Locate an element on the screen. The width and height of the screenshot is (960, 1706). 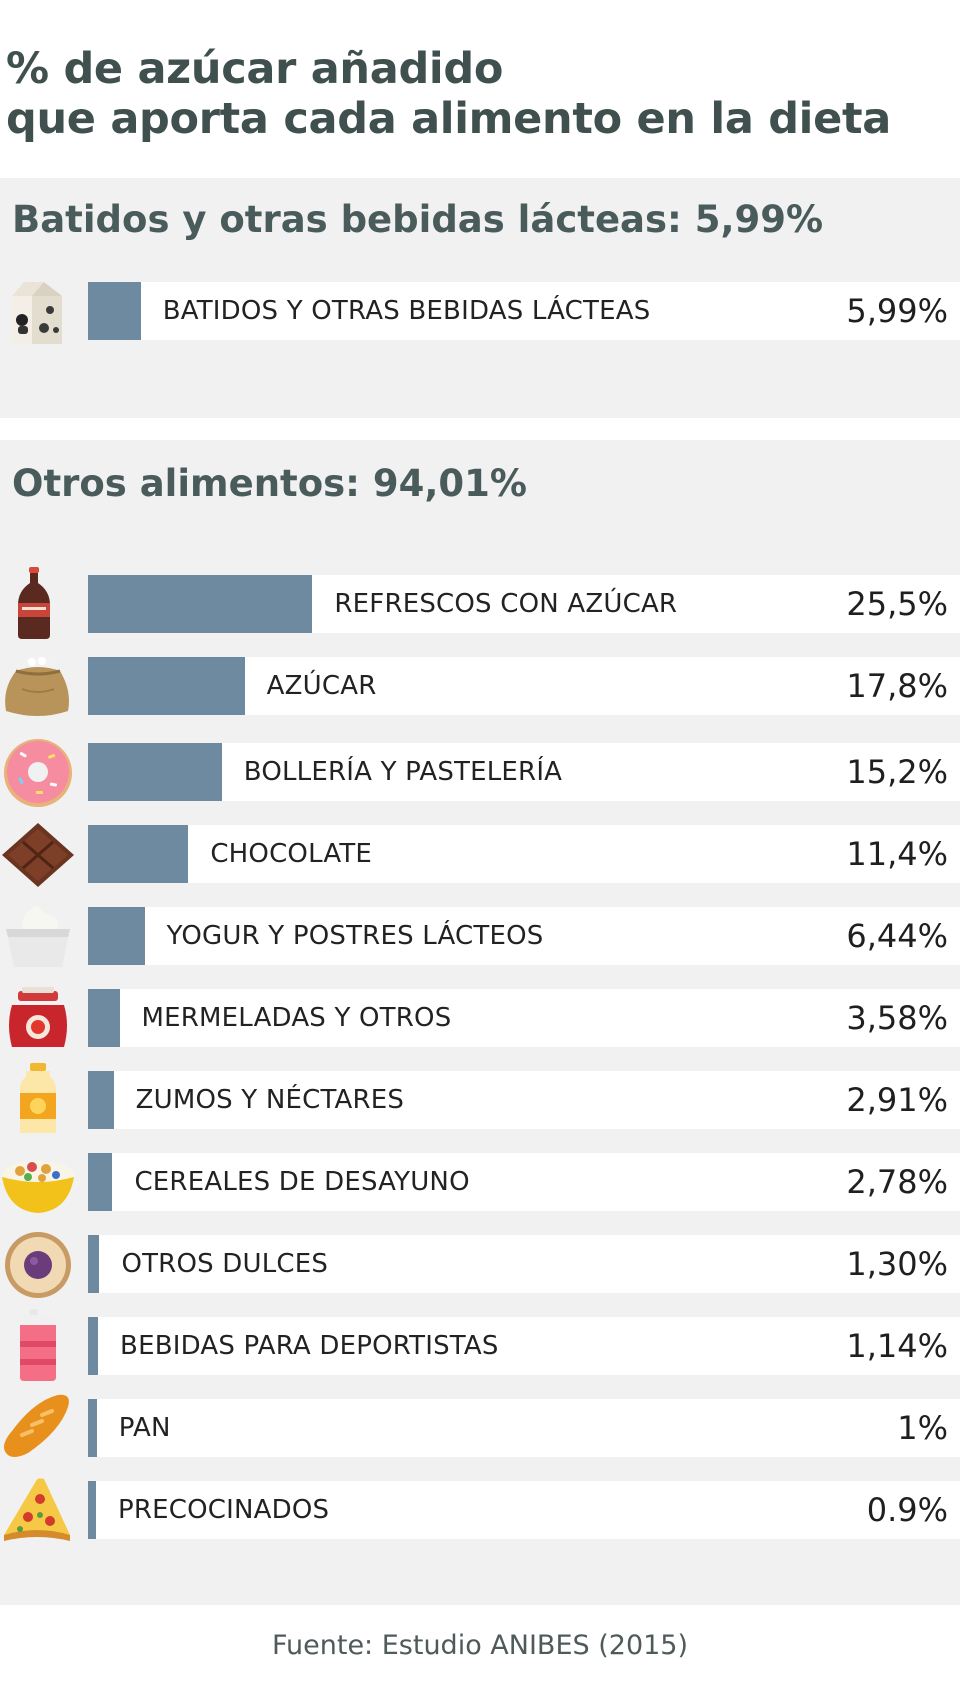
chart-title-line-2: que aporta cada alimento en la dieta is located at coordinates (448, 119).